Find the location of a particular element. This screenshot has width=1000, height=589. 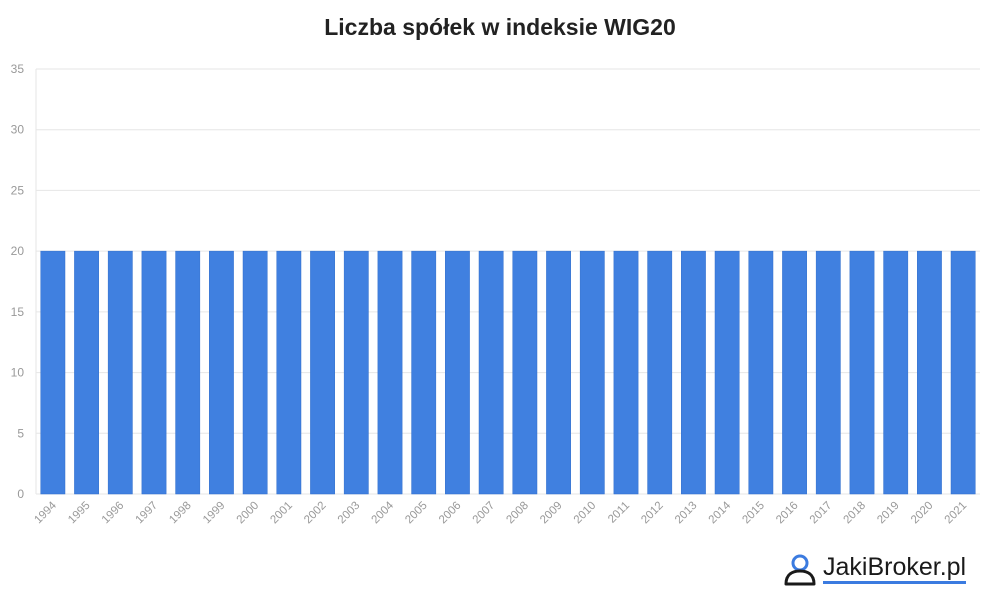

x-tick-label: 1998 is located at coordinates (180, 513).